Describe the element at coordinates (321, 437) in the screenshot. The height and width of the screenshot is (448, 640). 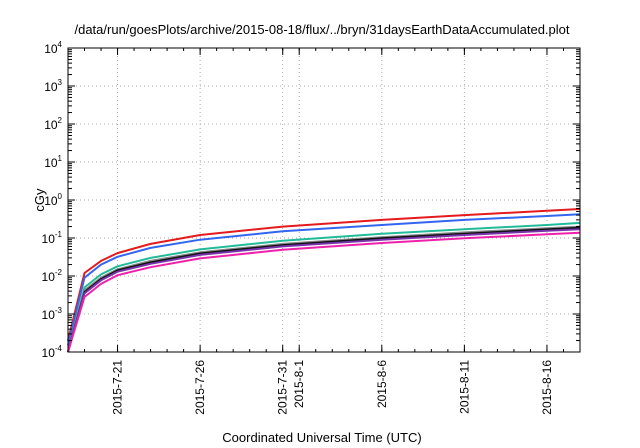
I see `x-axis-label: Coordinated Universal Time (UTC)` at that location.